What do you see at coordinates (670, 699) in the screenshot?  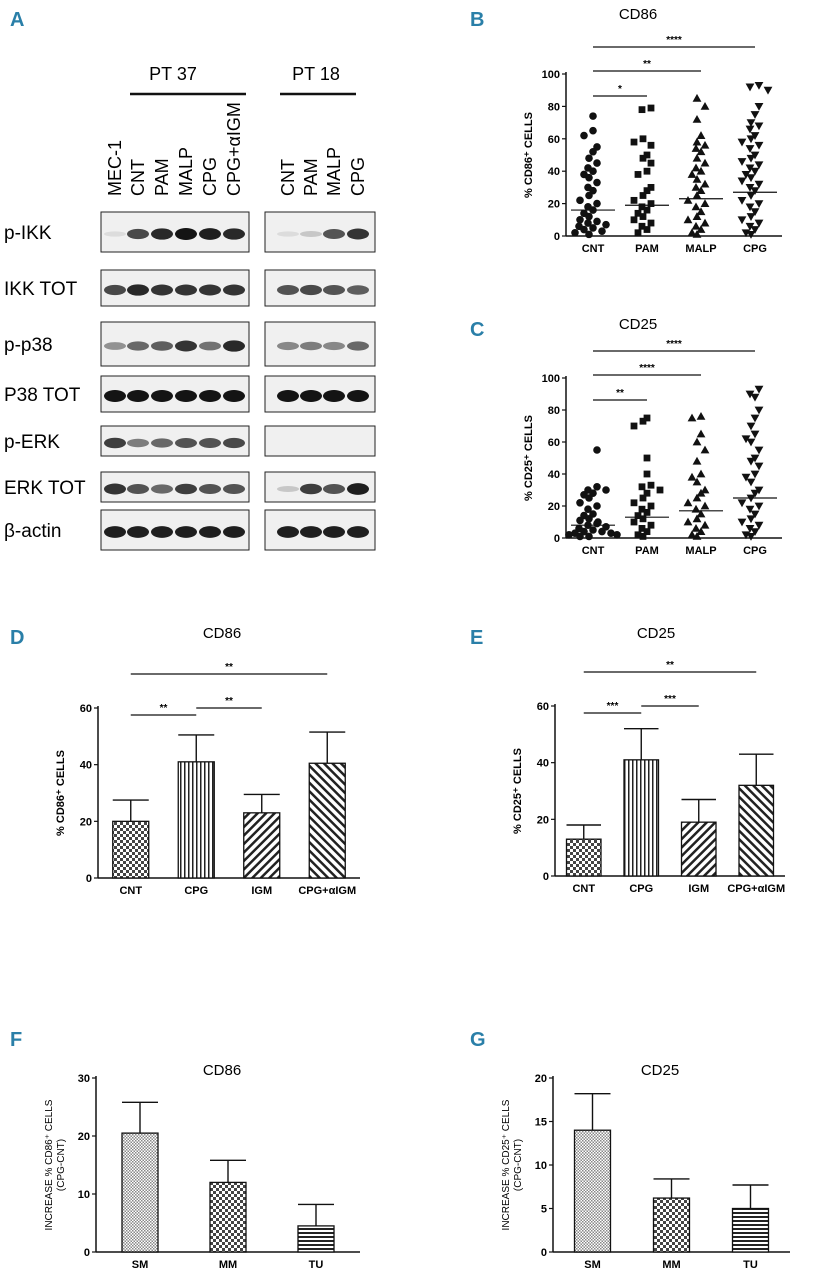 I see `significance-label: ***` at bounding box center [670, 699].